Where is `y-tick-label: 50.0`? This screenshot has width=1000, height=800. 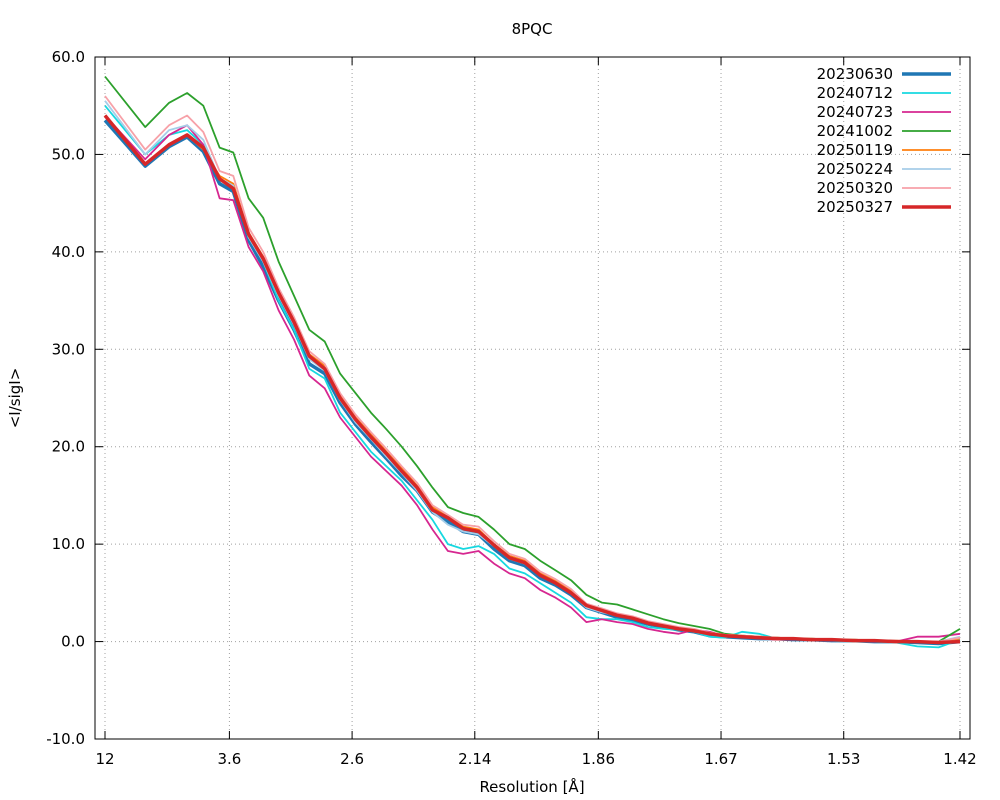
y-tick-label: 50.0 is located at coordinates (68, 154).